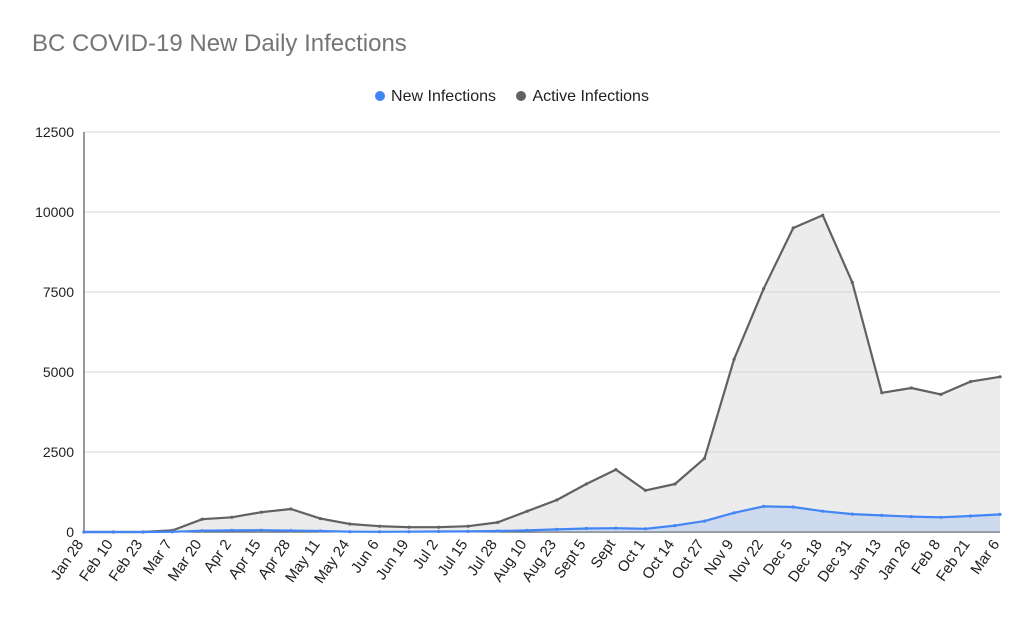 This screenshot has height=638, width=1024. I want to click on x-tick-label: Jul 15, so click(453, 558).